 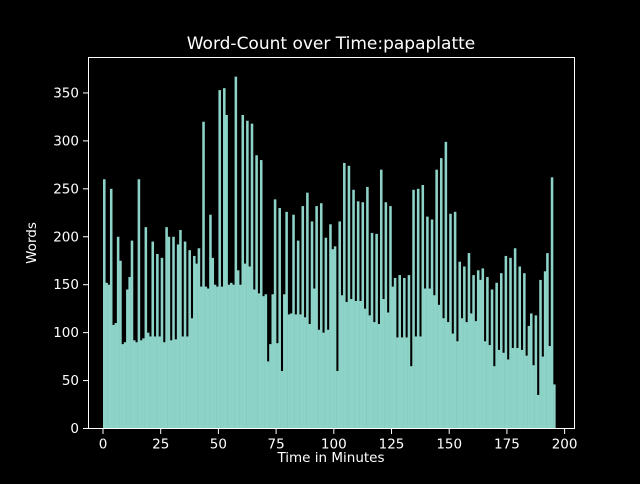 What do you see at coordinates (32, 243) in the screenshot?
I see `y-axis-label: Words` at bounding box center [32, 243].